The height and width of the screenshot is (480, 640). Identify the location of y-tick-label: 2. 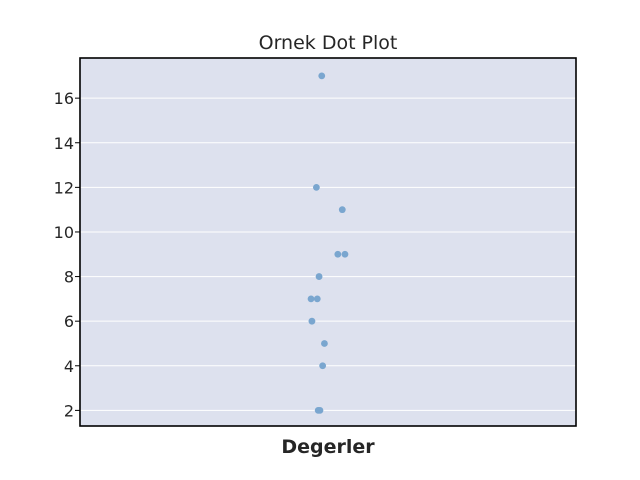
(69, 410).